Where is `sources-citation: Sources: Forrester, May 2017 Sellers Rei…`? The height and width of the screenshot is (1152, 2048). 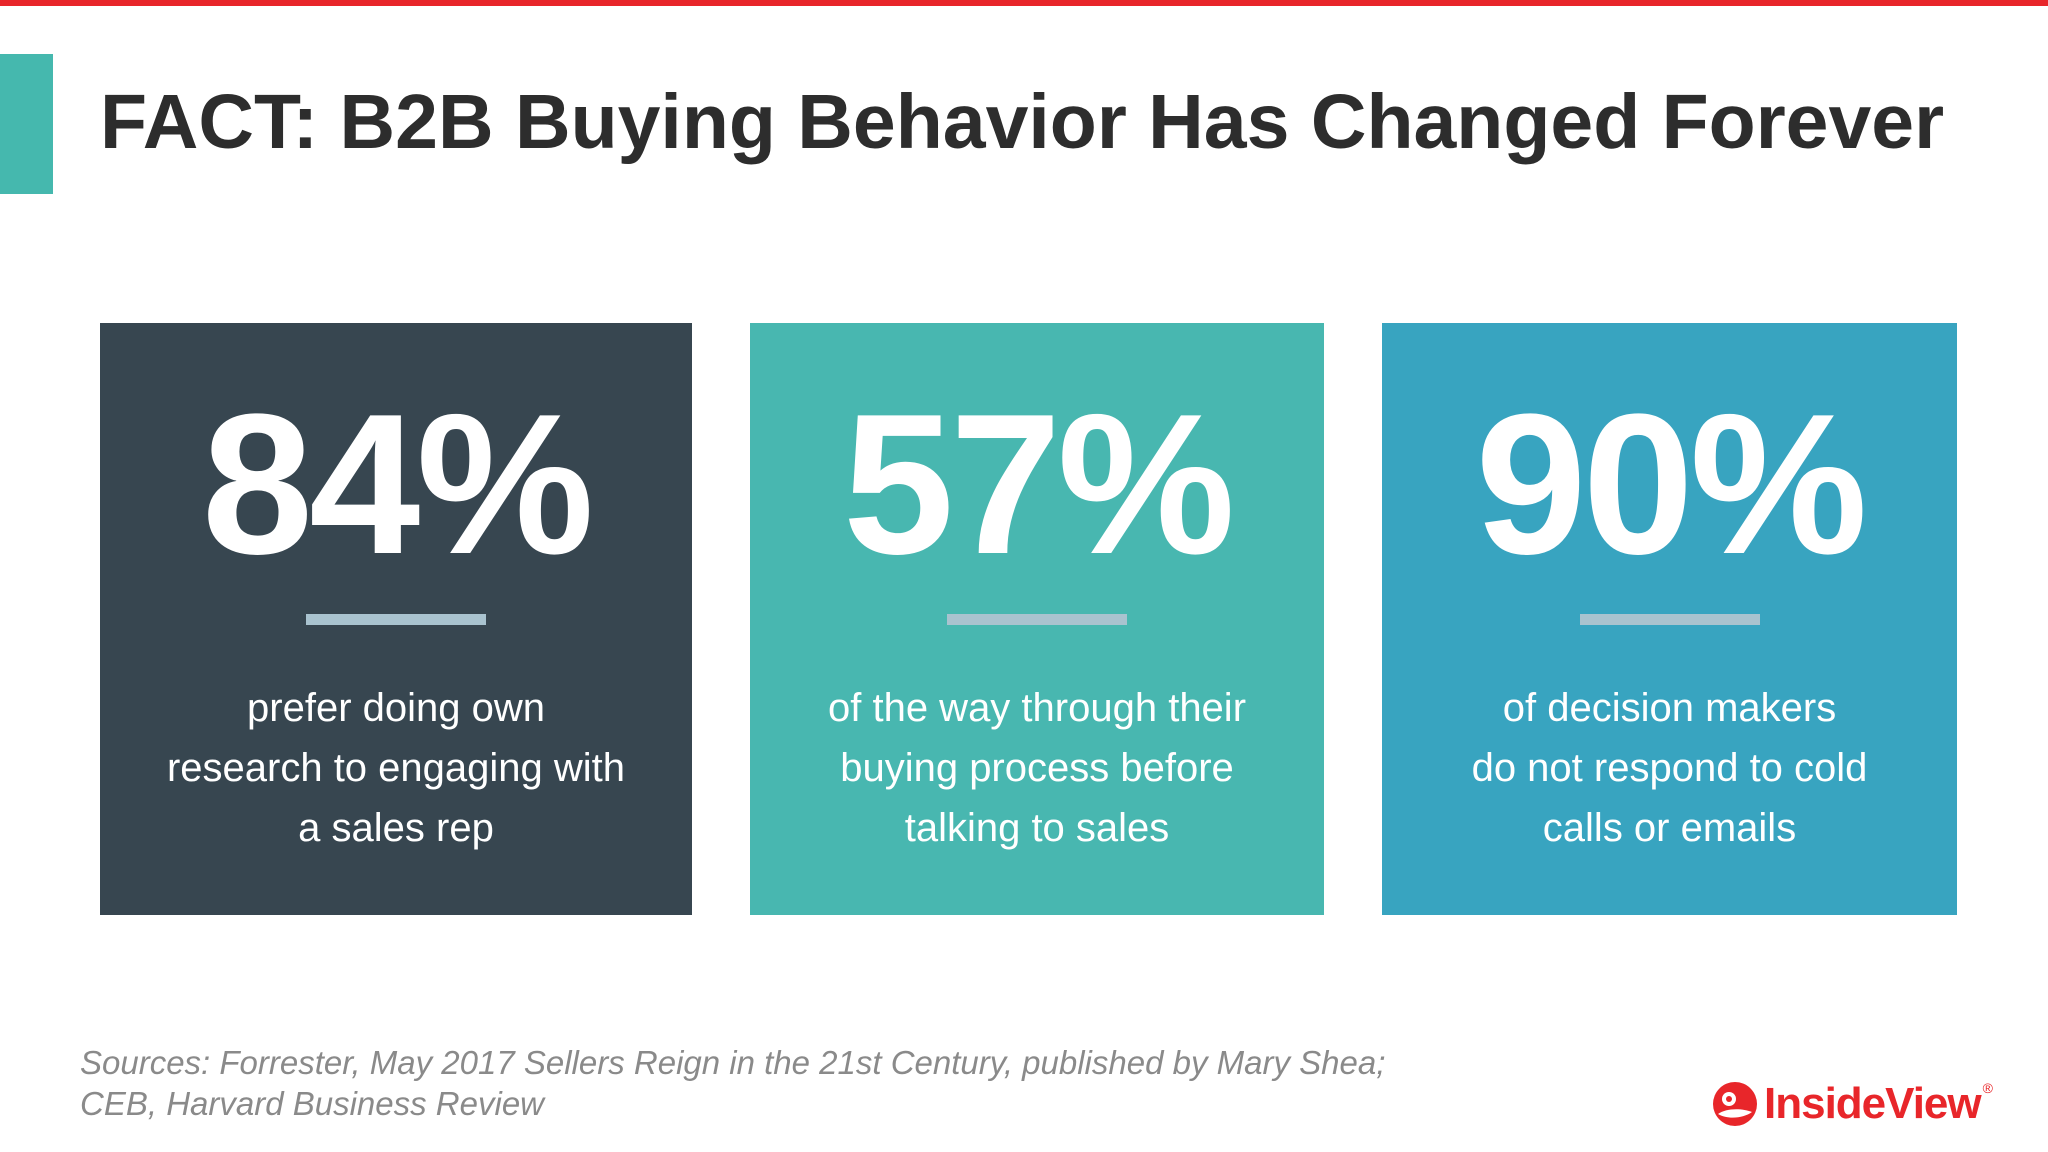
sources-citation: Sources: Forrester, May 2017 Sellers Rei… is located at coordinates (732, 1083).